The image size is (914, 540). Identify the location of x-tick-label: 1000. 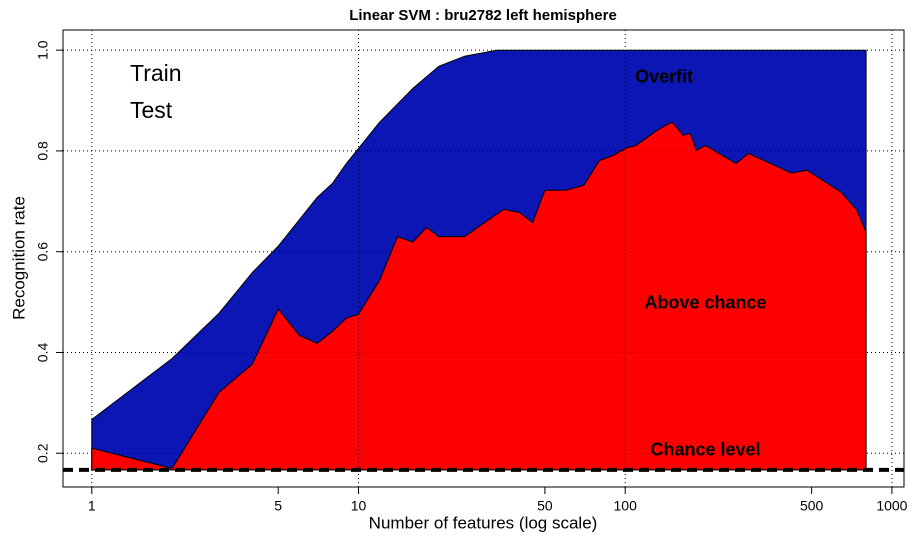
(891, 506).